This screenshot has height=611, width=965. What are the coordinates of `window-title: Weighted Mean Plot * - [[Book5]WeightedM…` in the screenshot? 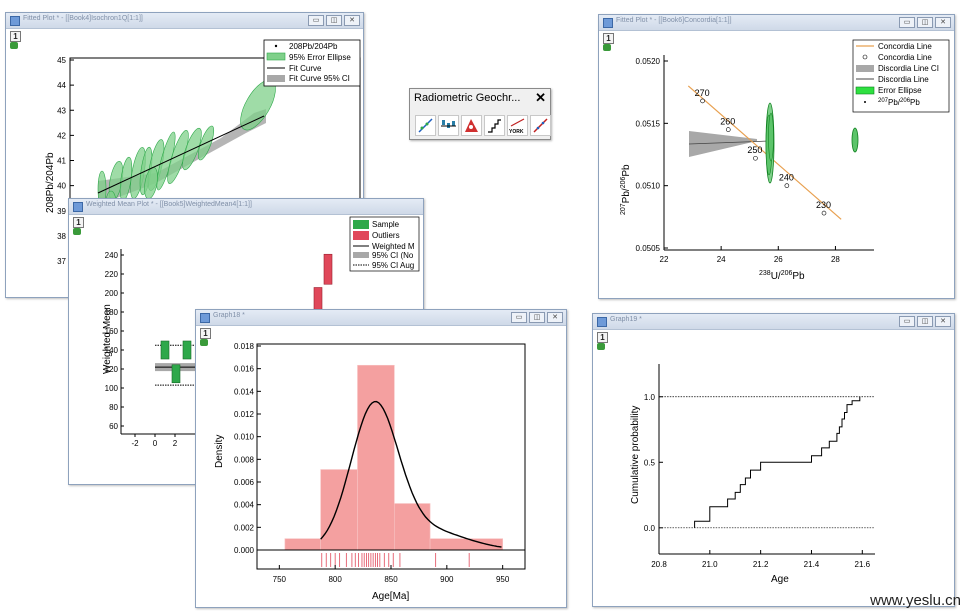 It's located at (169, 204).